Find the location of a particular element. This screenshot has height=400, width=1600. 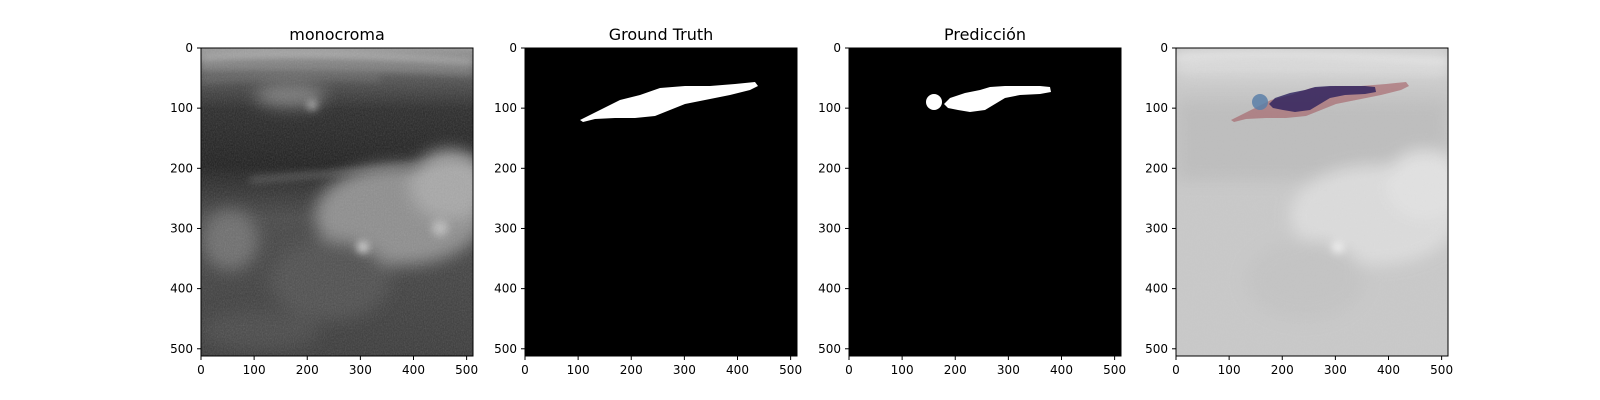

panel-title-monocroma: monocroma is located at coordinates (337, 34).